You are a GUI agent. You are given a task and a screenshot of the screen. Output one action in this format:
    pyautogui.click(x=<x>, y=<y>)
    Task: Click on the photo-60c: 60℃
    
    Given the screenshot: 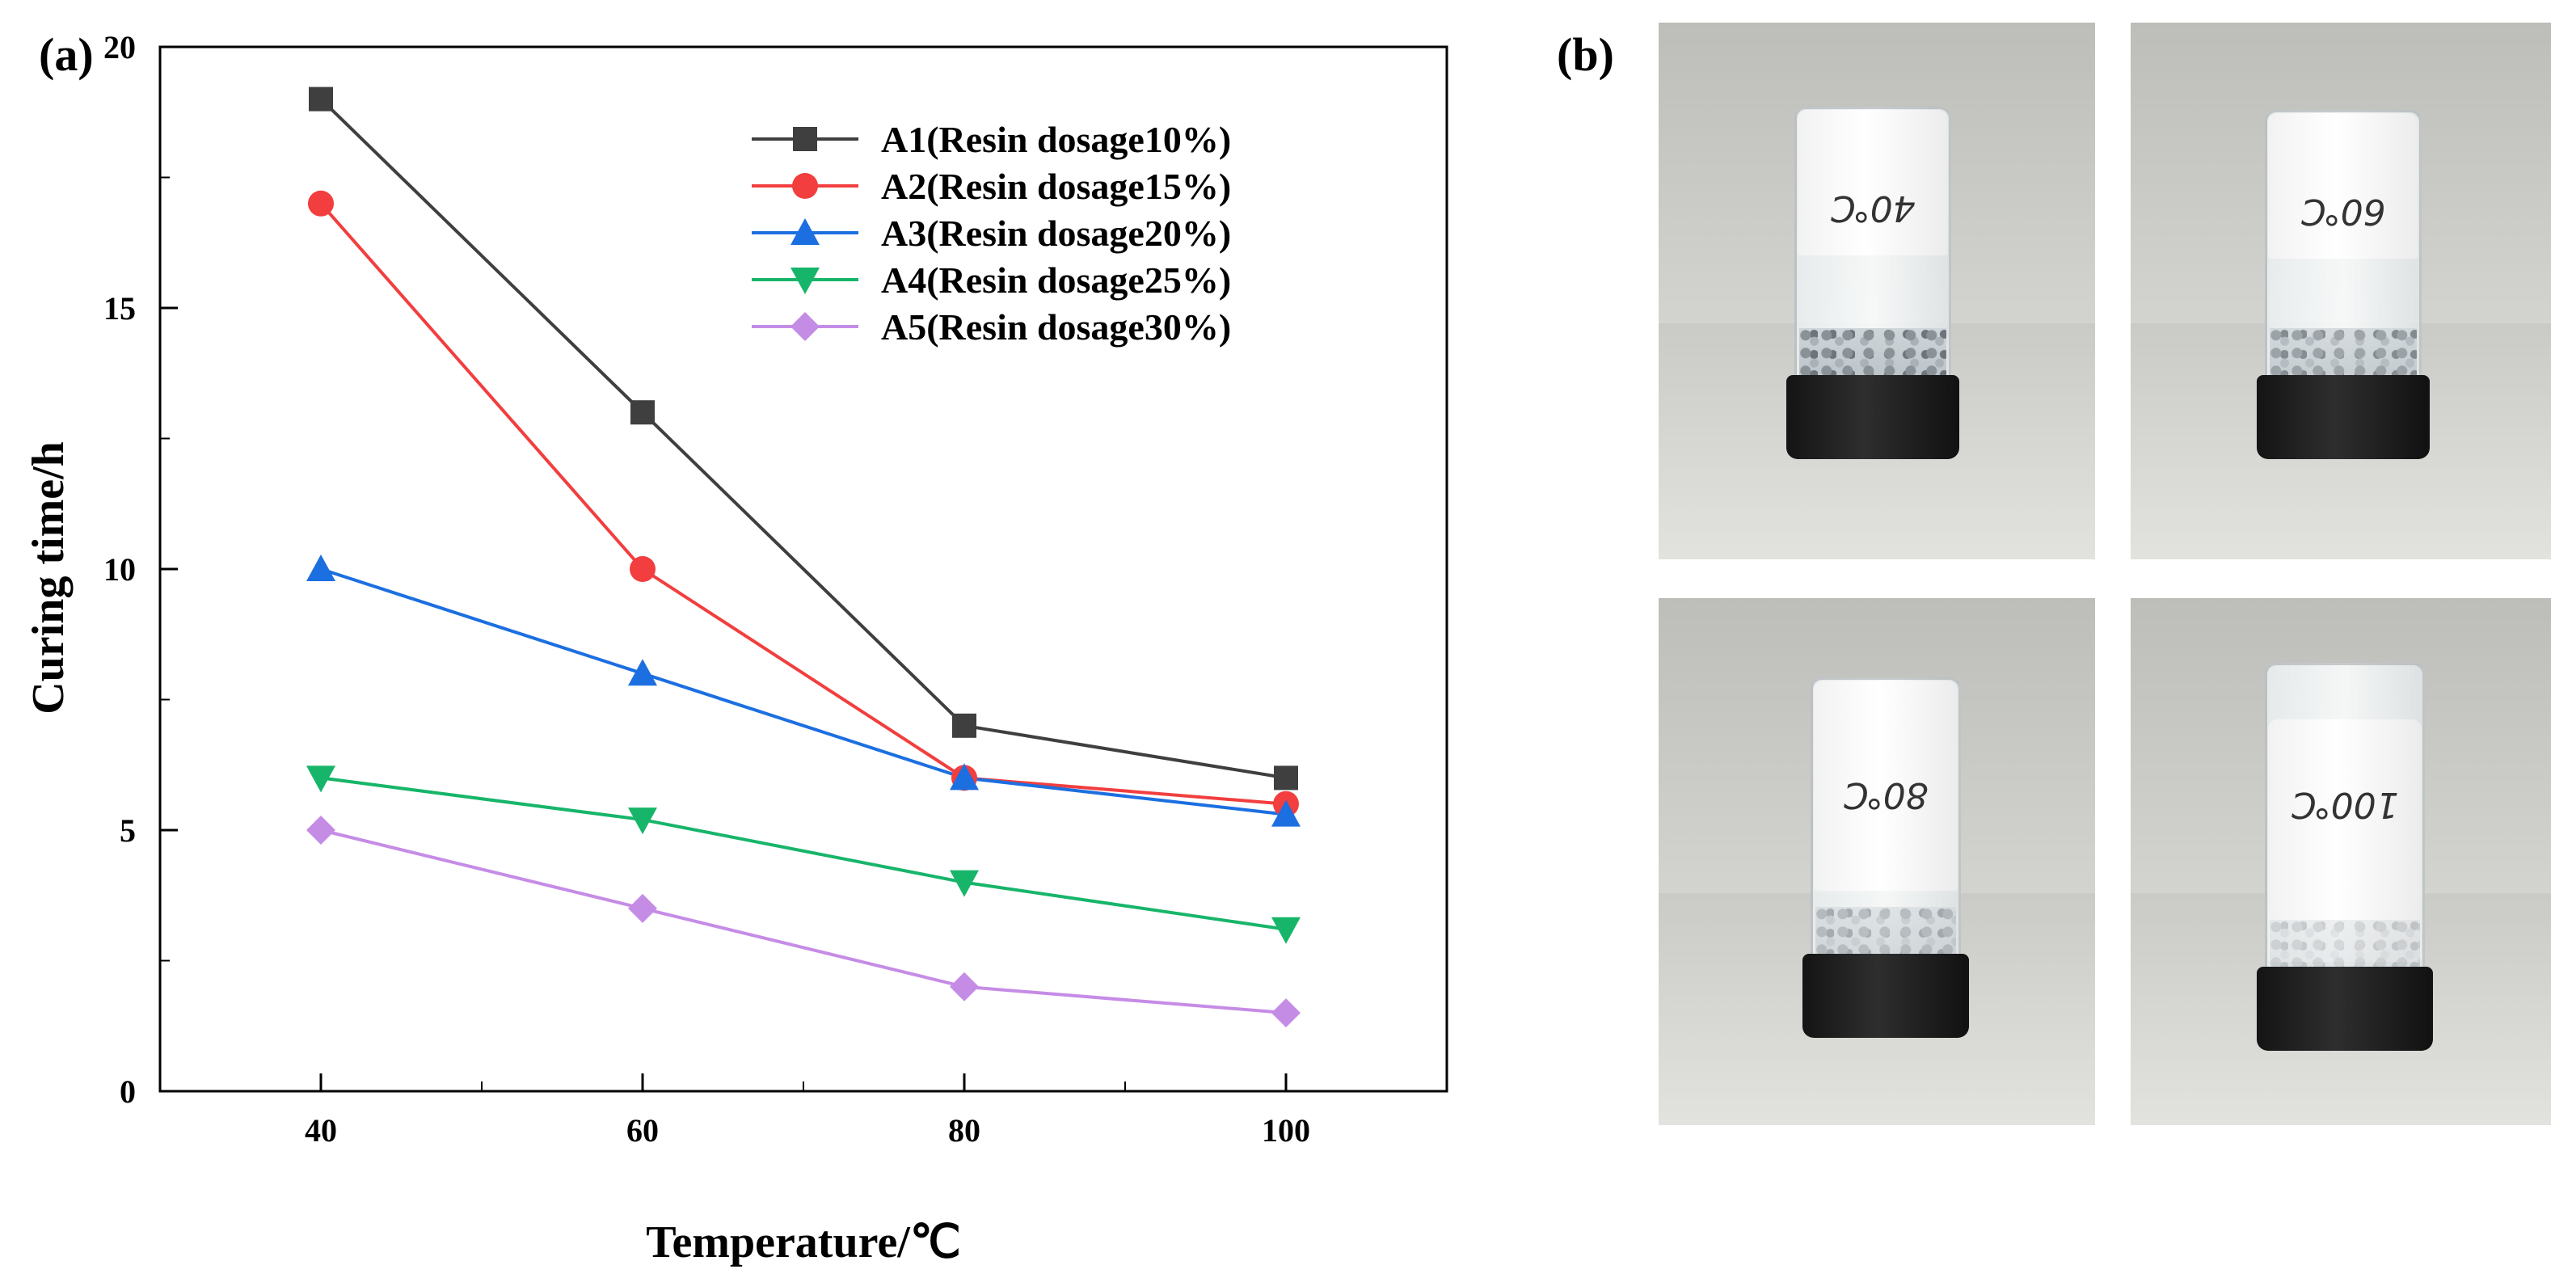 What is the action you would take?
    pyautogui.click(x=2341, y=291)
    